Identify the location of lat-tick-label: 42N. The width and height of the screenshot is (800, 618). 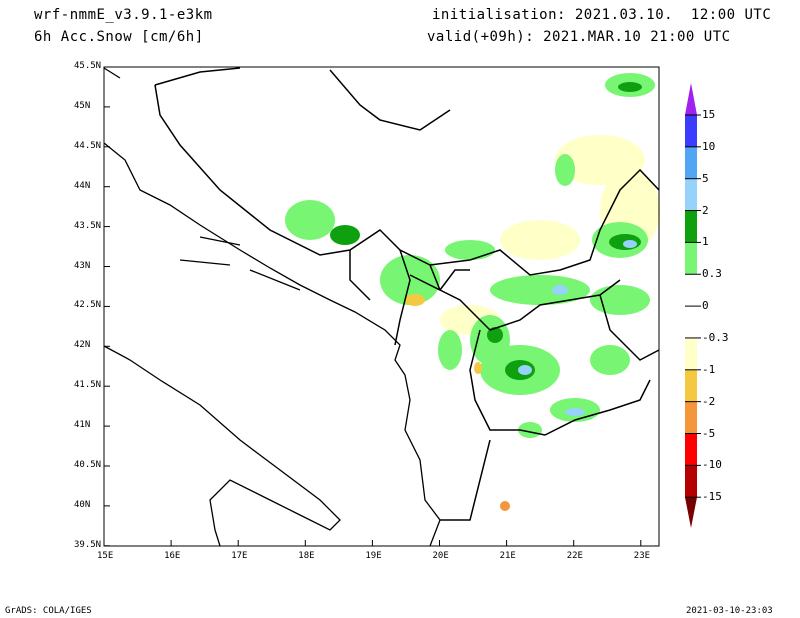
(82, 345).